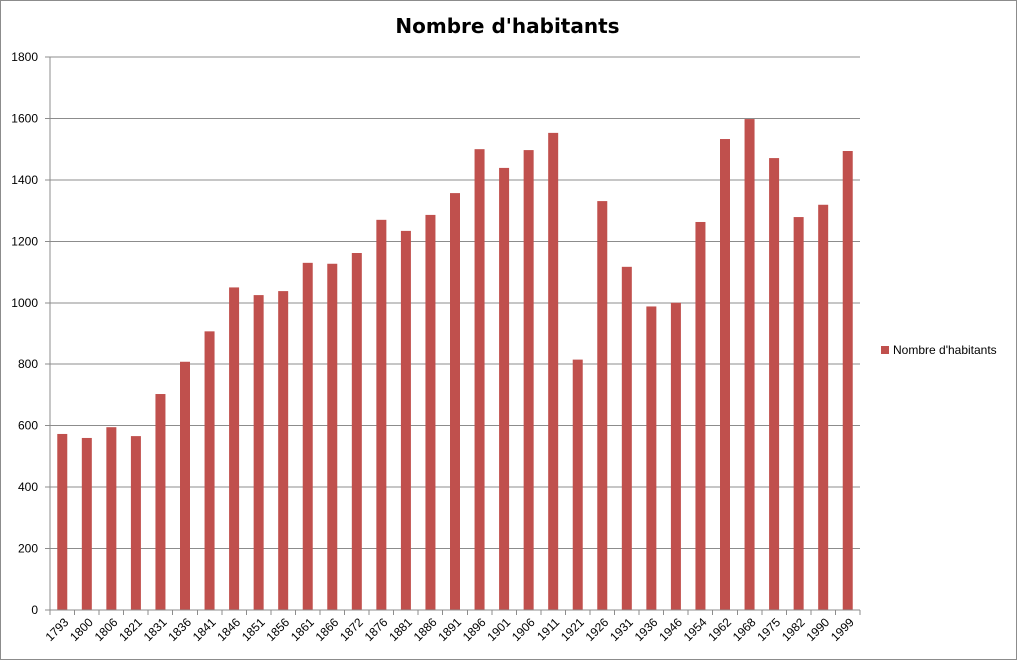 The width and height of the screenshot is (1017, 660). What do you see at coordinates (24, 57) in the screenshot?
I see `y-tick-label: 1800` at bounding box center [24, 57].